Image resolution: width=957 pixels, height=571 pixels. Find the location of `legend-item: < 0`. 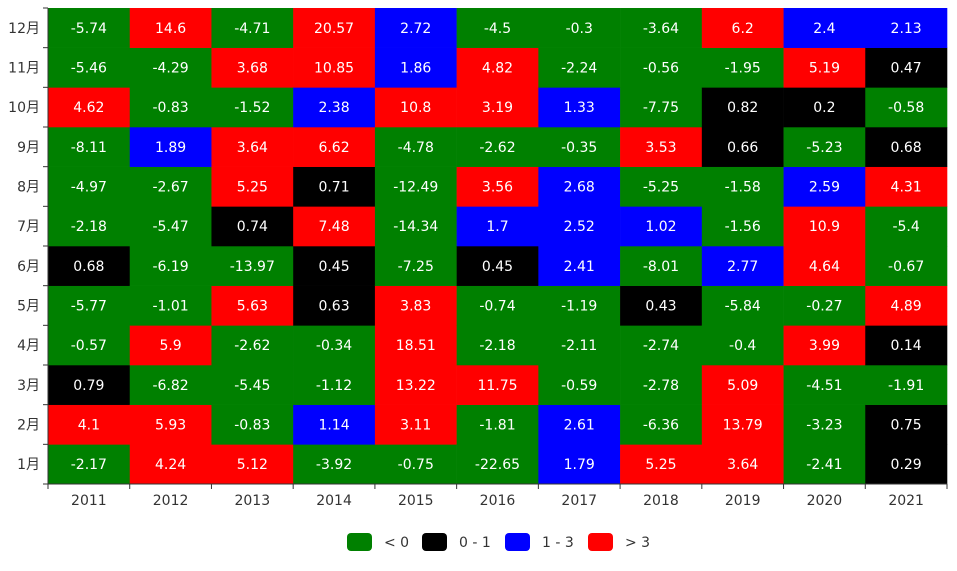

legend-item: < 0 is located at coordinates (378, 542).